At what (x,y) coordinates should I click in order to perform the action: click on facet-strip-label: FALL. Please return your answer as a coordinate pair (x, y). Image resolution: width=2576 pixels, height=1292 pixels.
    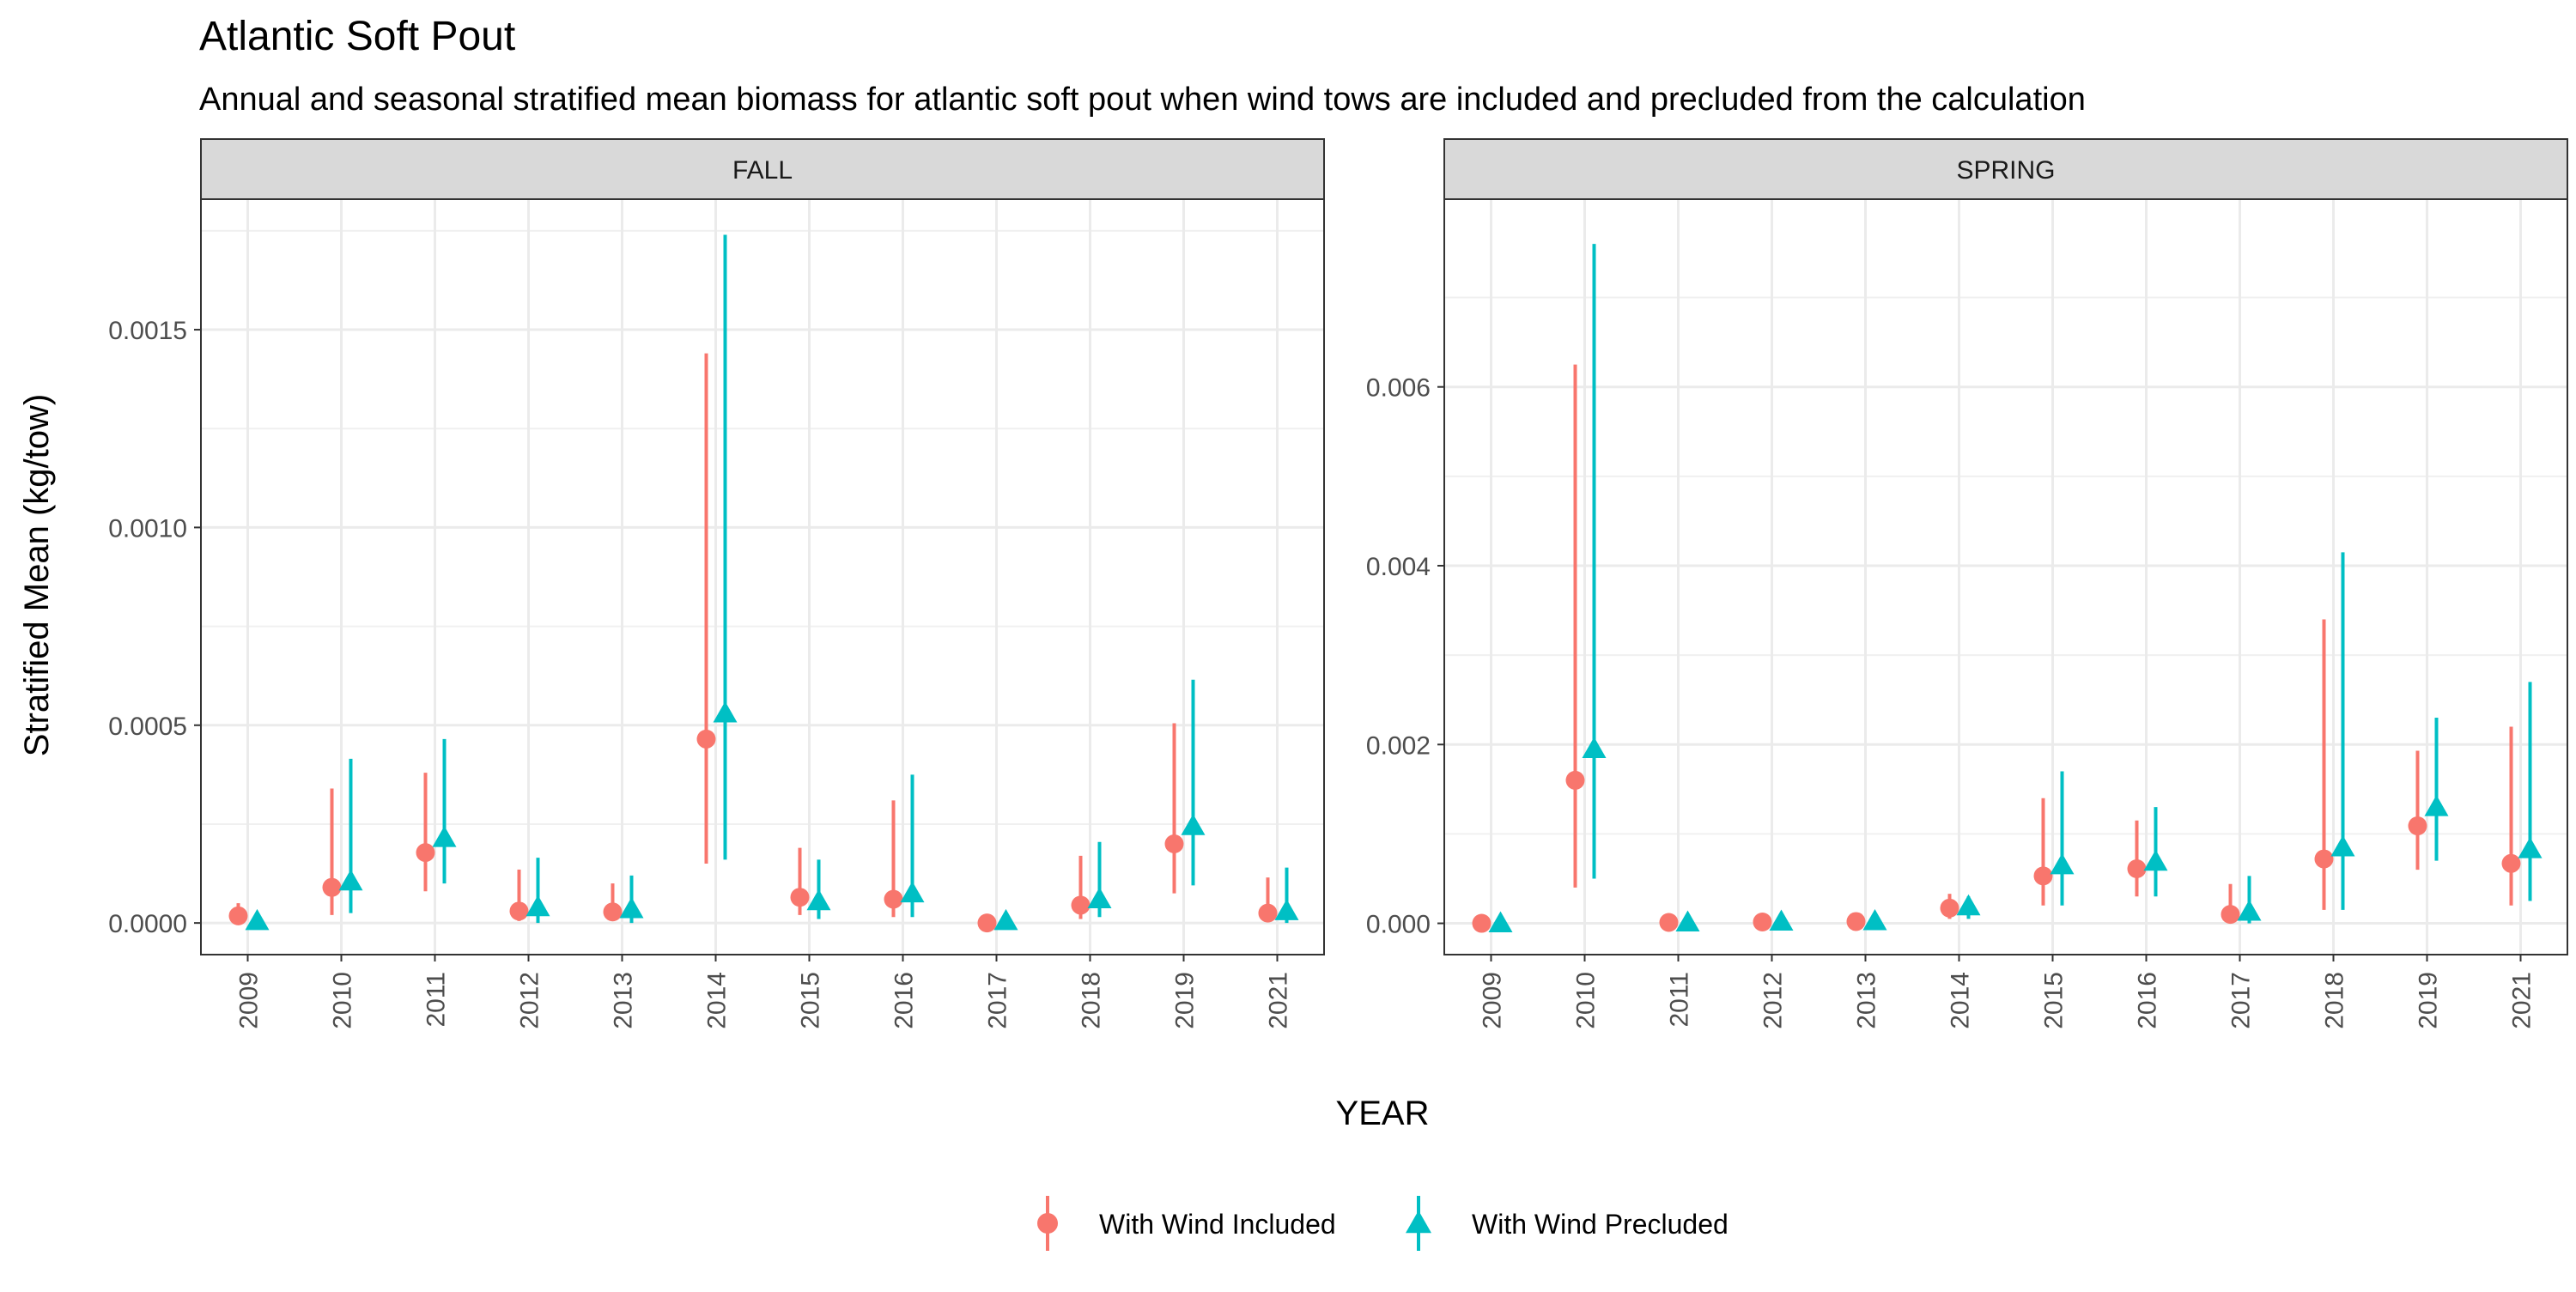
    Looking at the image, I should click on (762, 170).